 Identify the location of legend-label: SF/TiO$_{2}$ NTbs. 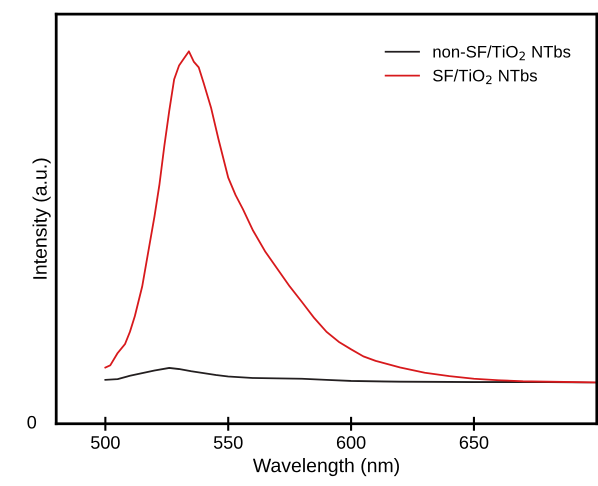
(485, 76).